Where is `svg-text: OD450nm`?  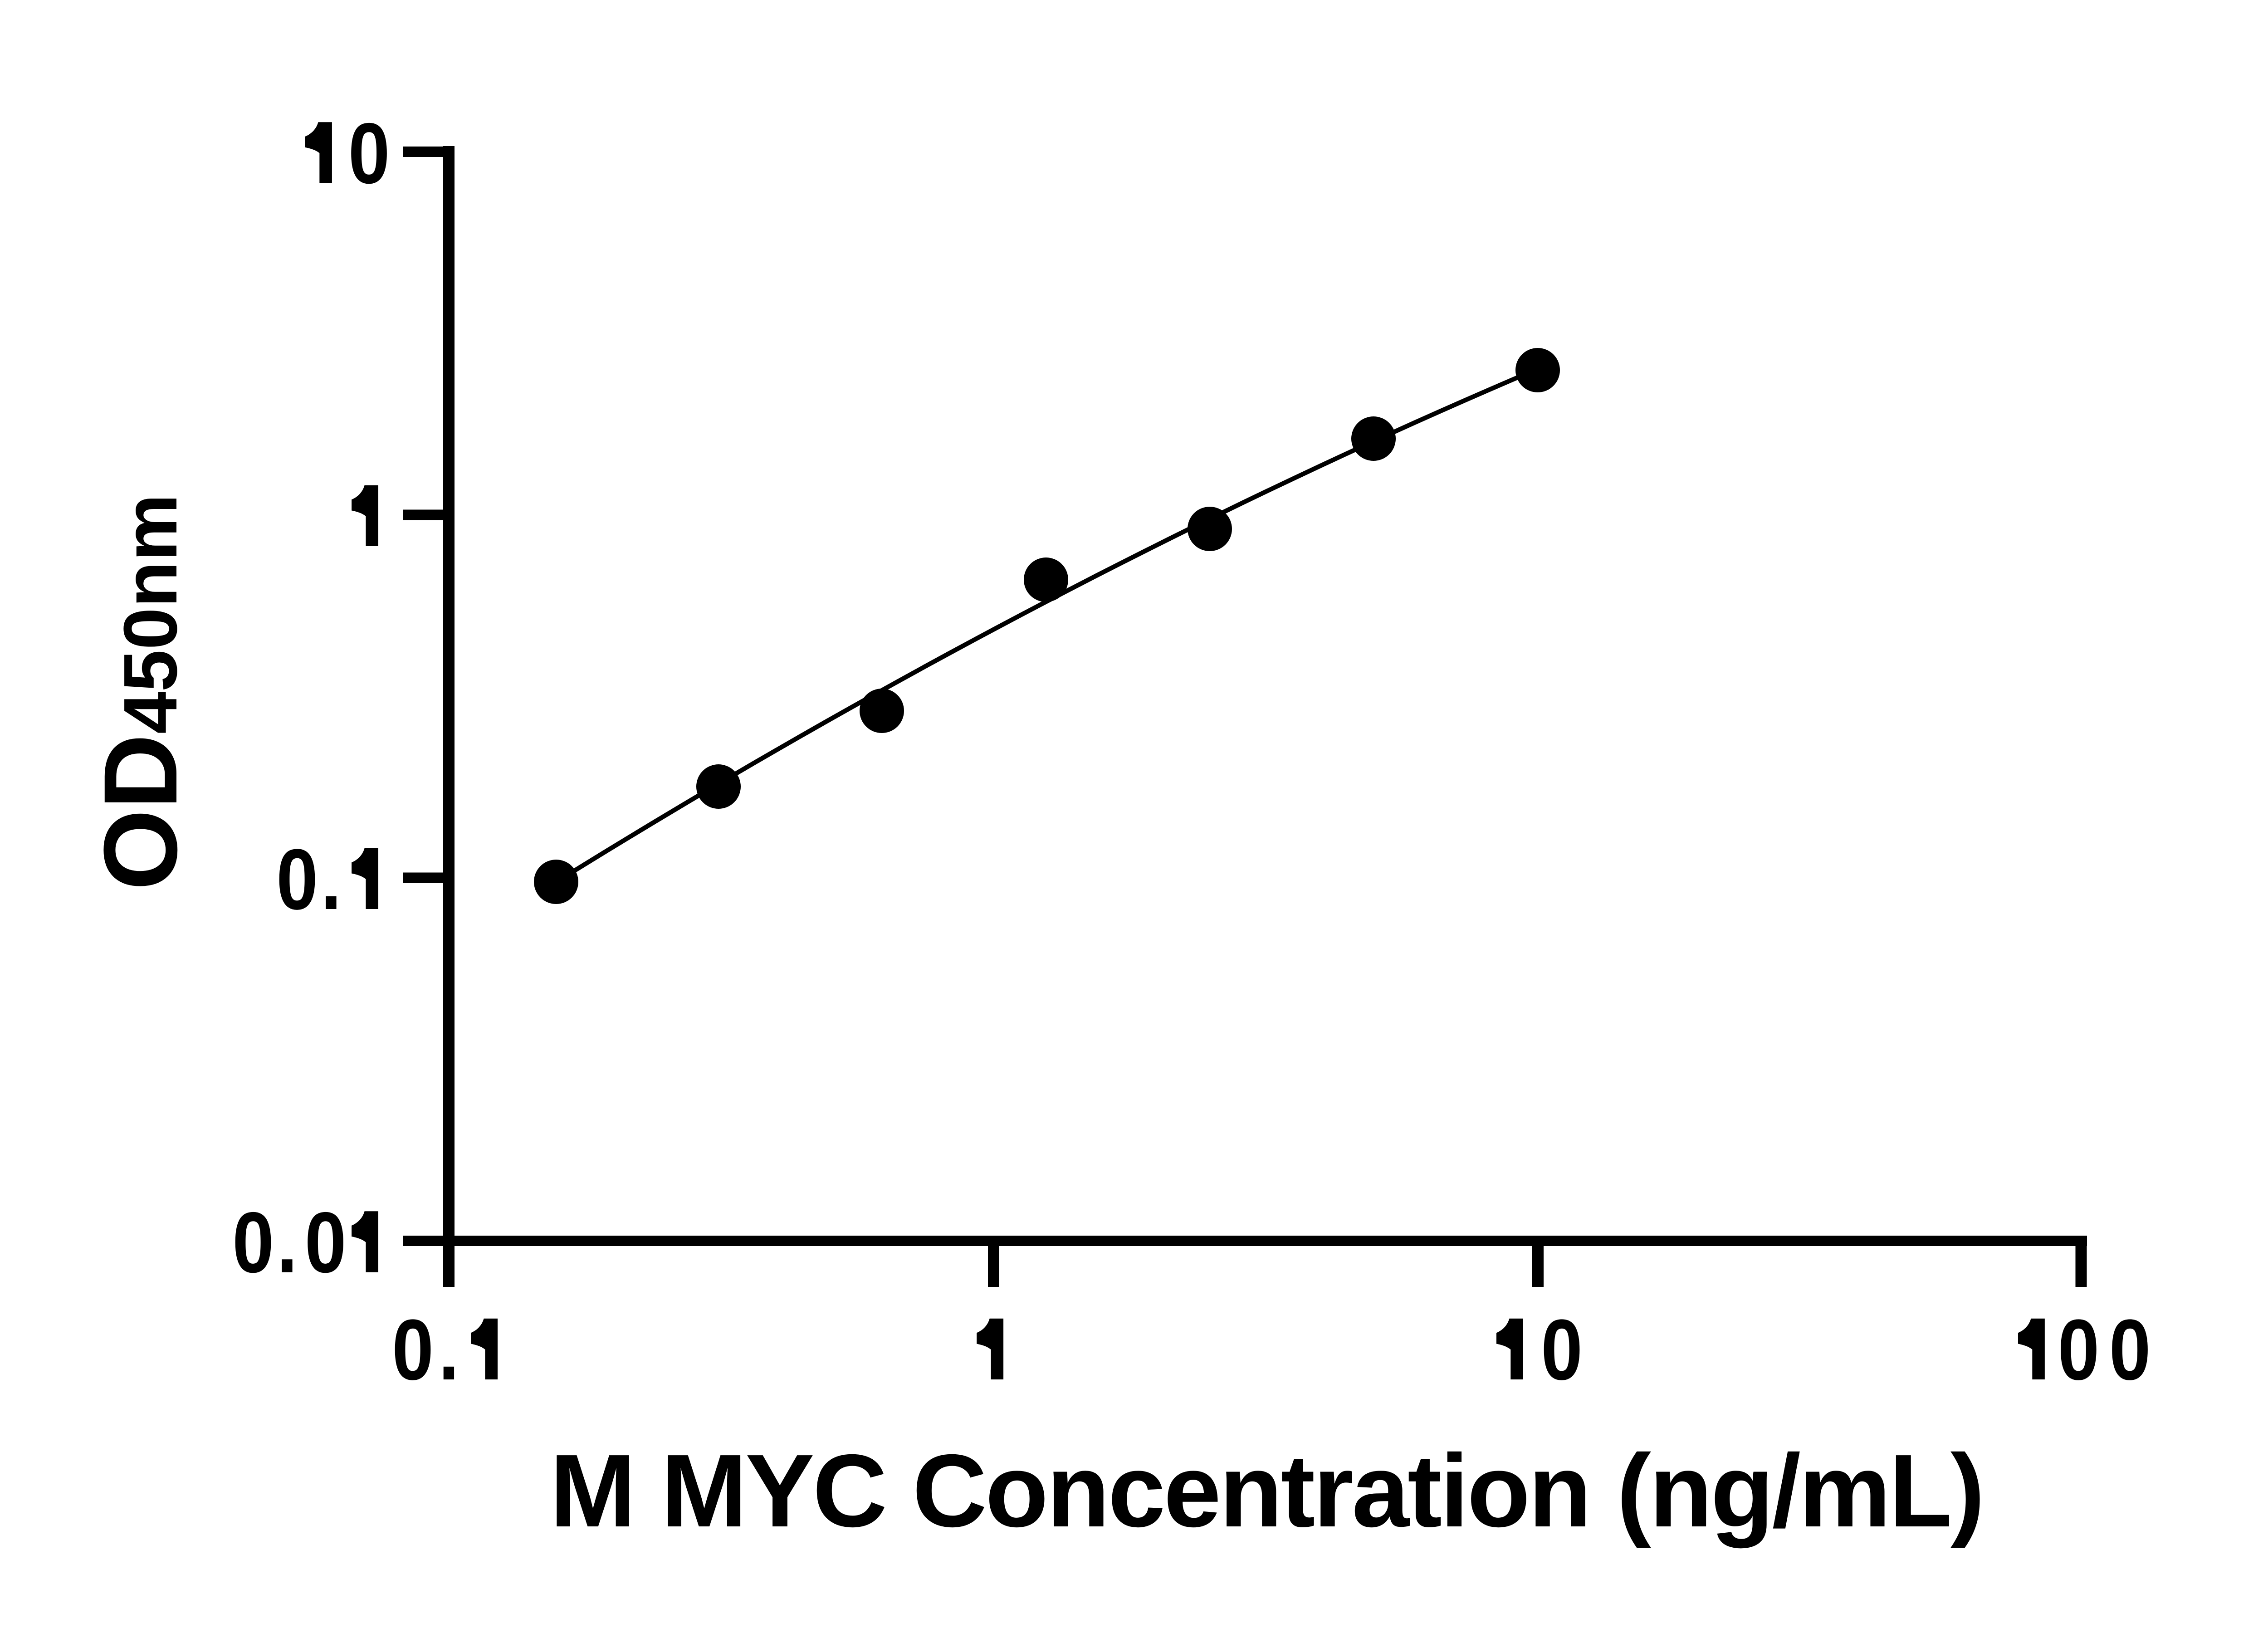 svg-text: OD450nm is located at coordinates (140, 692).